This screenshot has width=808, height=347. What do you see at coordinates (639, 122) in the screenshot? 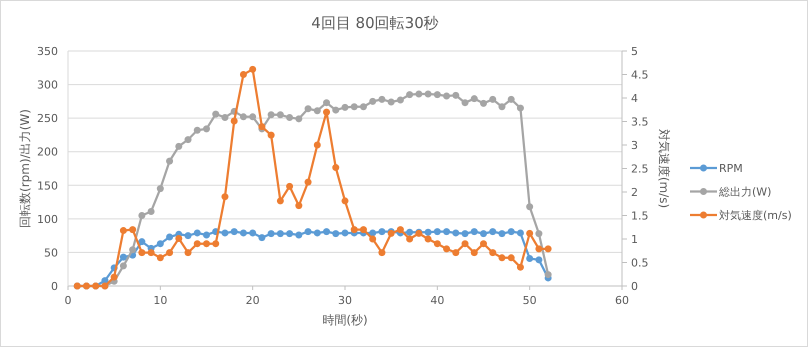
I see `y2-tick-label: 3.5` at bounding box center [639, 122].